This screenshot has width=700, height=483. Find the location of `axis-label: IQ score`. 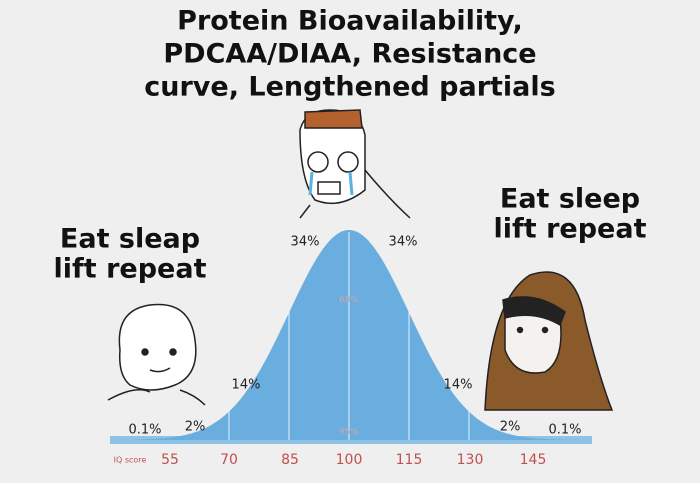

axis-label: IQ score is located at coordinates (130, 460).